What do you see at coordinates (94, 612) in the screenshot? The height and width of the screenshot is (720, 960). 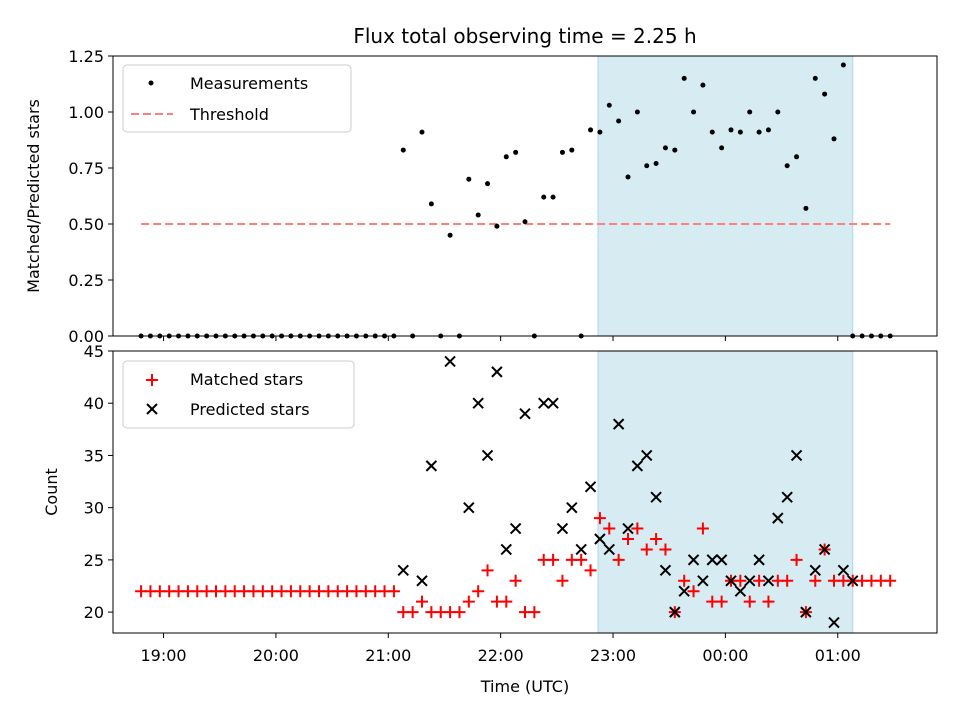 I see `y-tick-label: 20` at bounding box center [94, 612].